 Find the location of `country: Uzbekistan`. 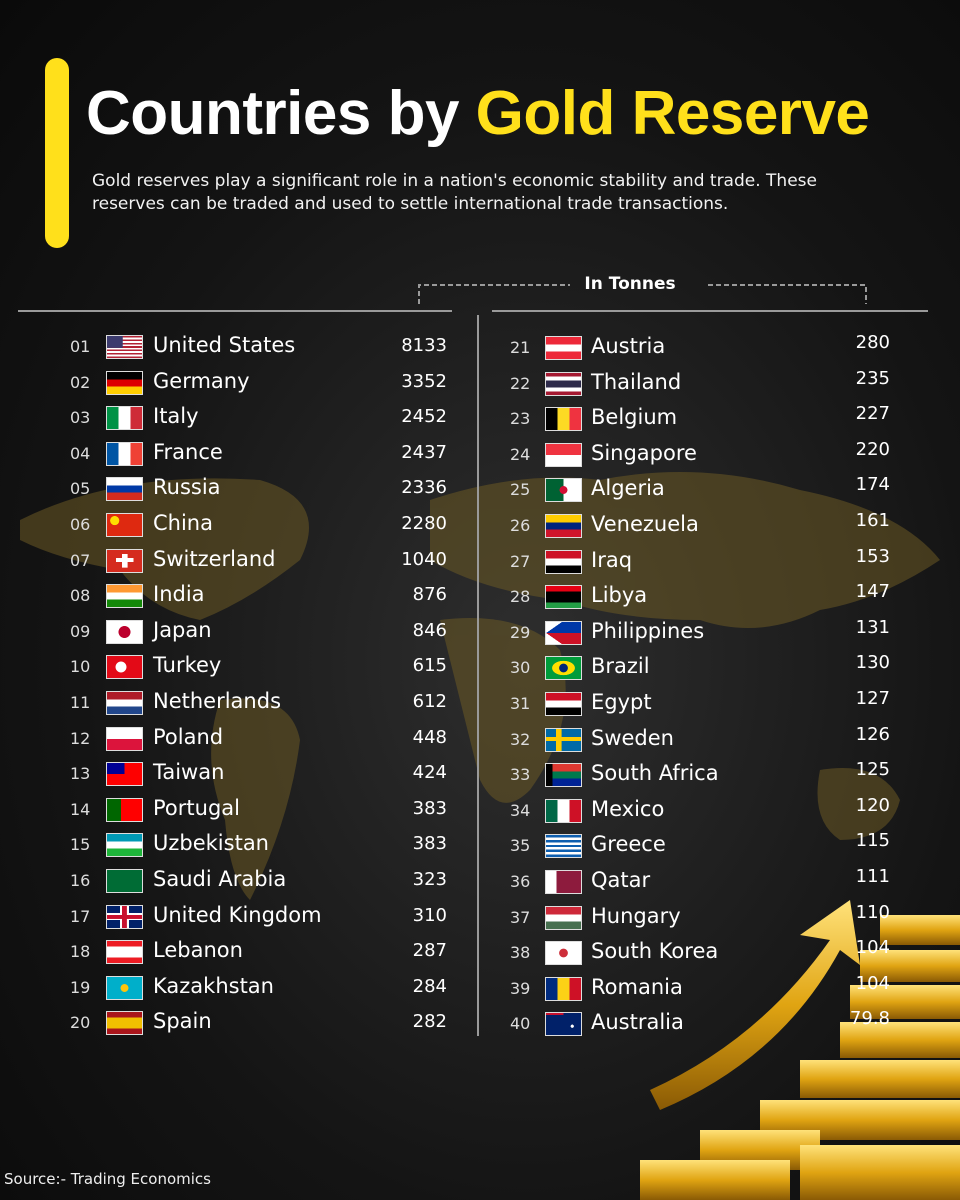

country: Uzbekistan is located at coordinates (211, 843).